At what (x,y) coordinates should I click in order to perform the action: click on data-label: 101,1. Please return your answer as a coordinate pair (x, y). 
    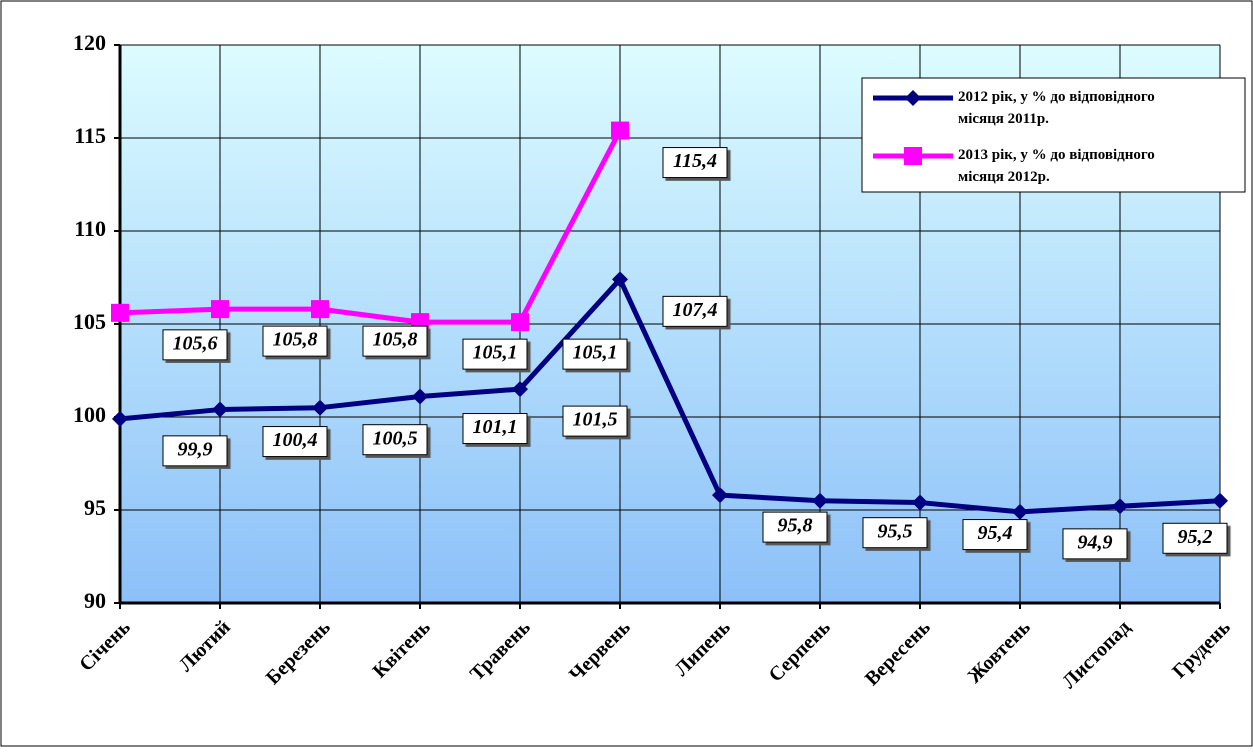
    Looking at the image, I should click on (495, 427).